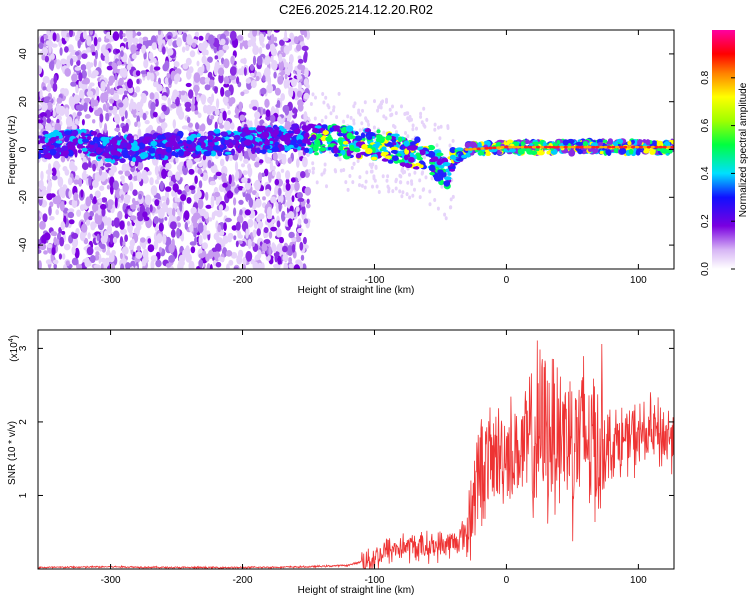 This screenshot has height=600, width=750. What do you see at coordinates (374, 280) in the screenshot?
I see `spectrogram-x-tick-label: -100` at bounding box center [374, 280].